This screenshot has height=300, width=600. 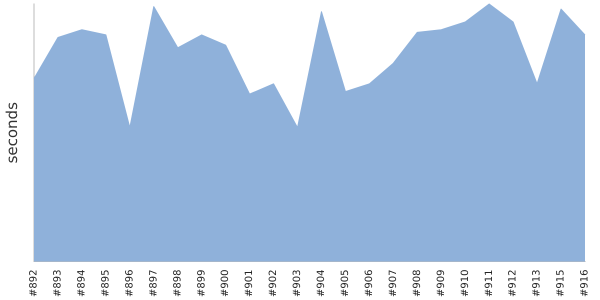 What do you see at coordinates (82, 284) in the screenshot?
I see `x-tick-label: #894` at bounding box center [82, 284].